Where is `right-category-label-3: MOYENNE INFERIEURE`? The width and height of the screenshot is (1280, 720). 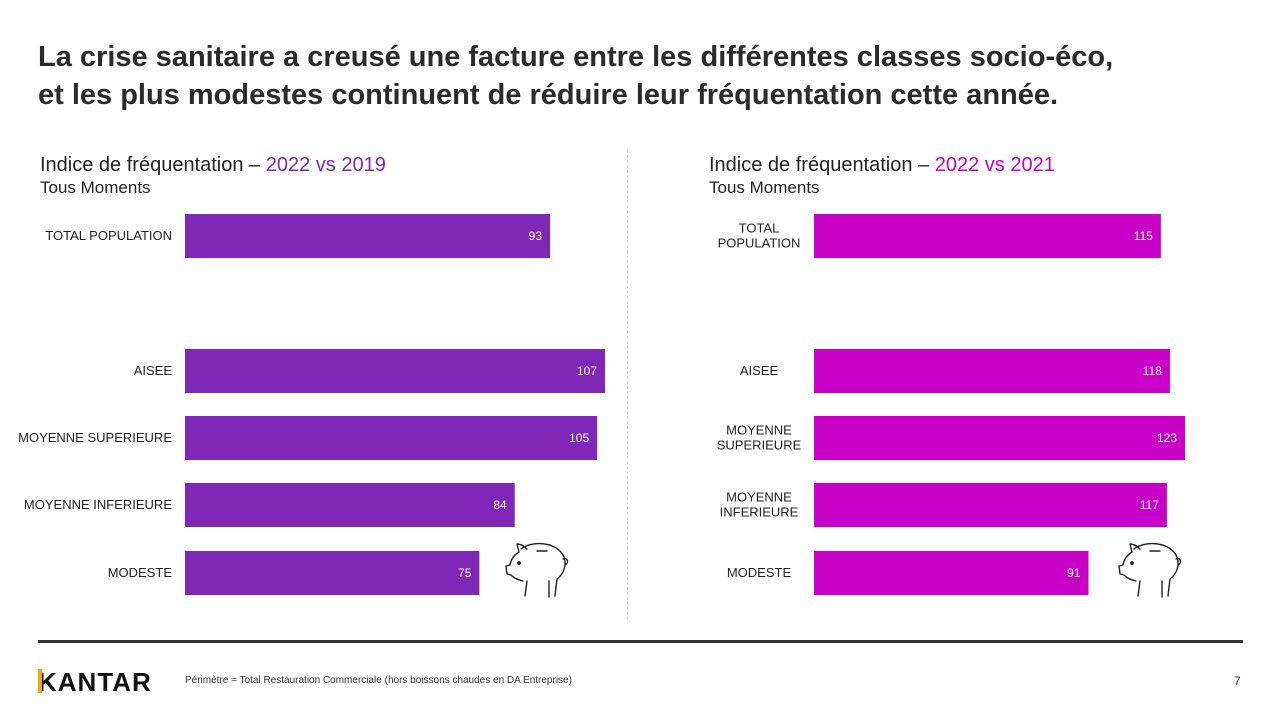 right-category-label-3: MOYENNE INFERIEURE is located at coordinates (759, 505).